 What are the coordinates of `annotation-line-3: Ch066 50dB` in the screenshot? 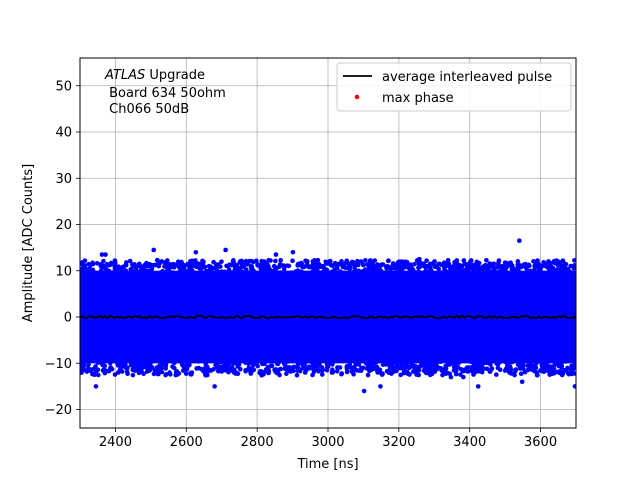 It's located at (147, 109).